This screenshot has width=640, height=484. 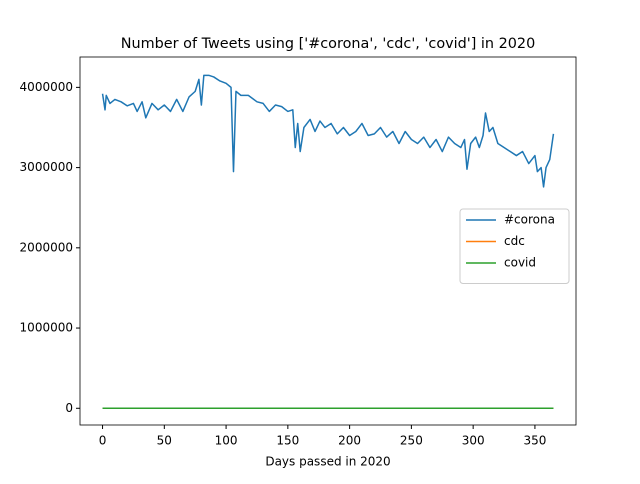 I want to click on x-tick-label: 100, so click(x=226, y=441).